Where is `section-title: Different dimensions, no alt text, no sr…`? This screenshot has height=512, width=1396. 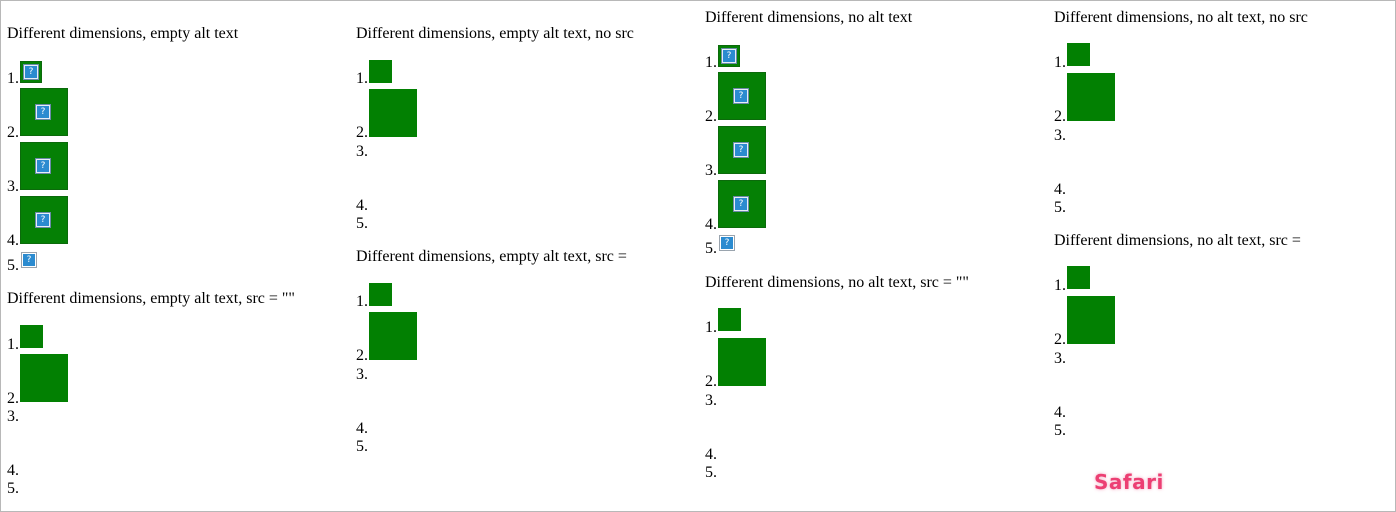
section-title: Different dimensions, no alt text, no sr… is located at coordinates (1181, 17).